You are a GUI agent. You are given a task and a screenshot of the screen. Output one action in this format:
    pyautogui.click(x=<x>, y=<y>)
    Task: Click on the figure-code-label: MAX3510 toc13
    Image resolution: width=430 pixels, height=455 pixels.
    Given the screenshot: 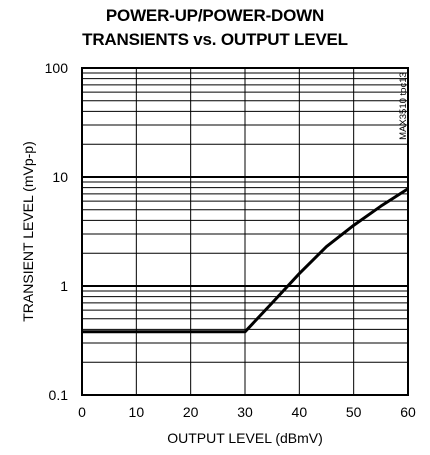 What is the action you would take?
    pyautogui.click(x=403, y=106)
    